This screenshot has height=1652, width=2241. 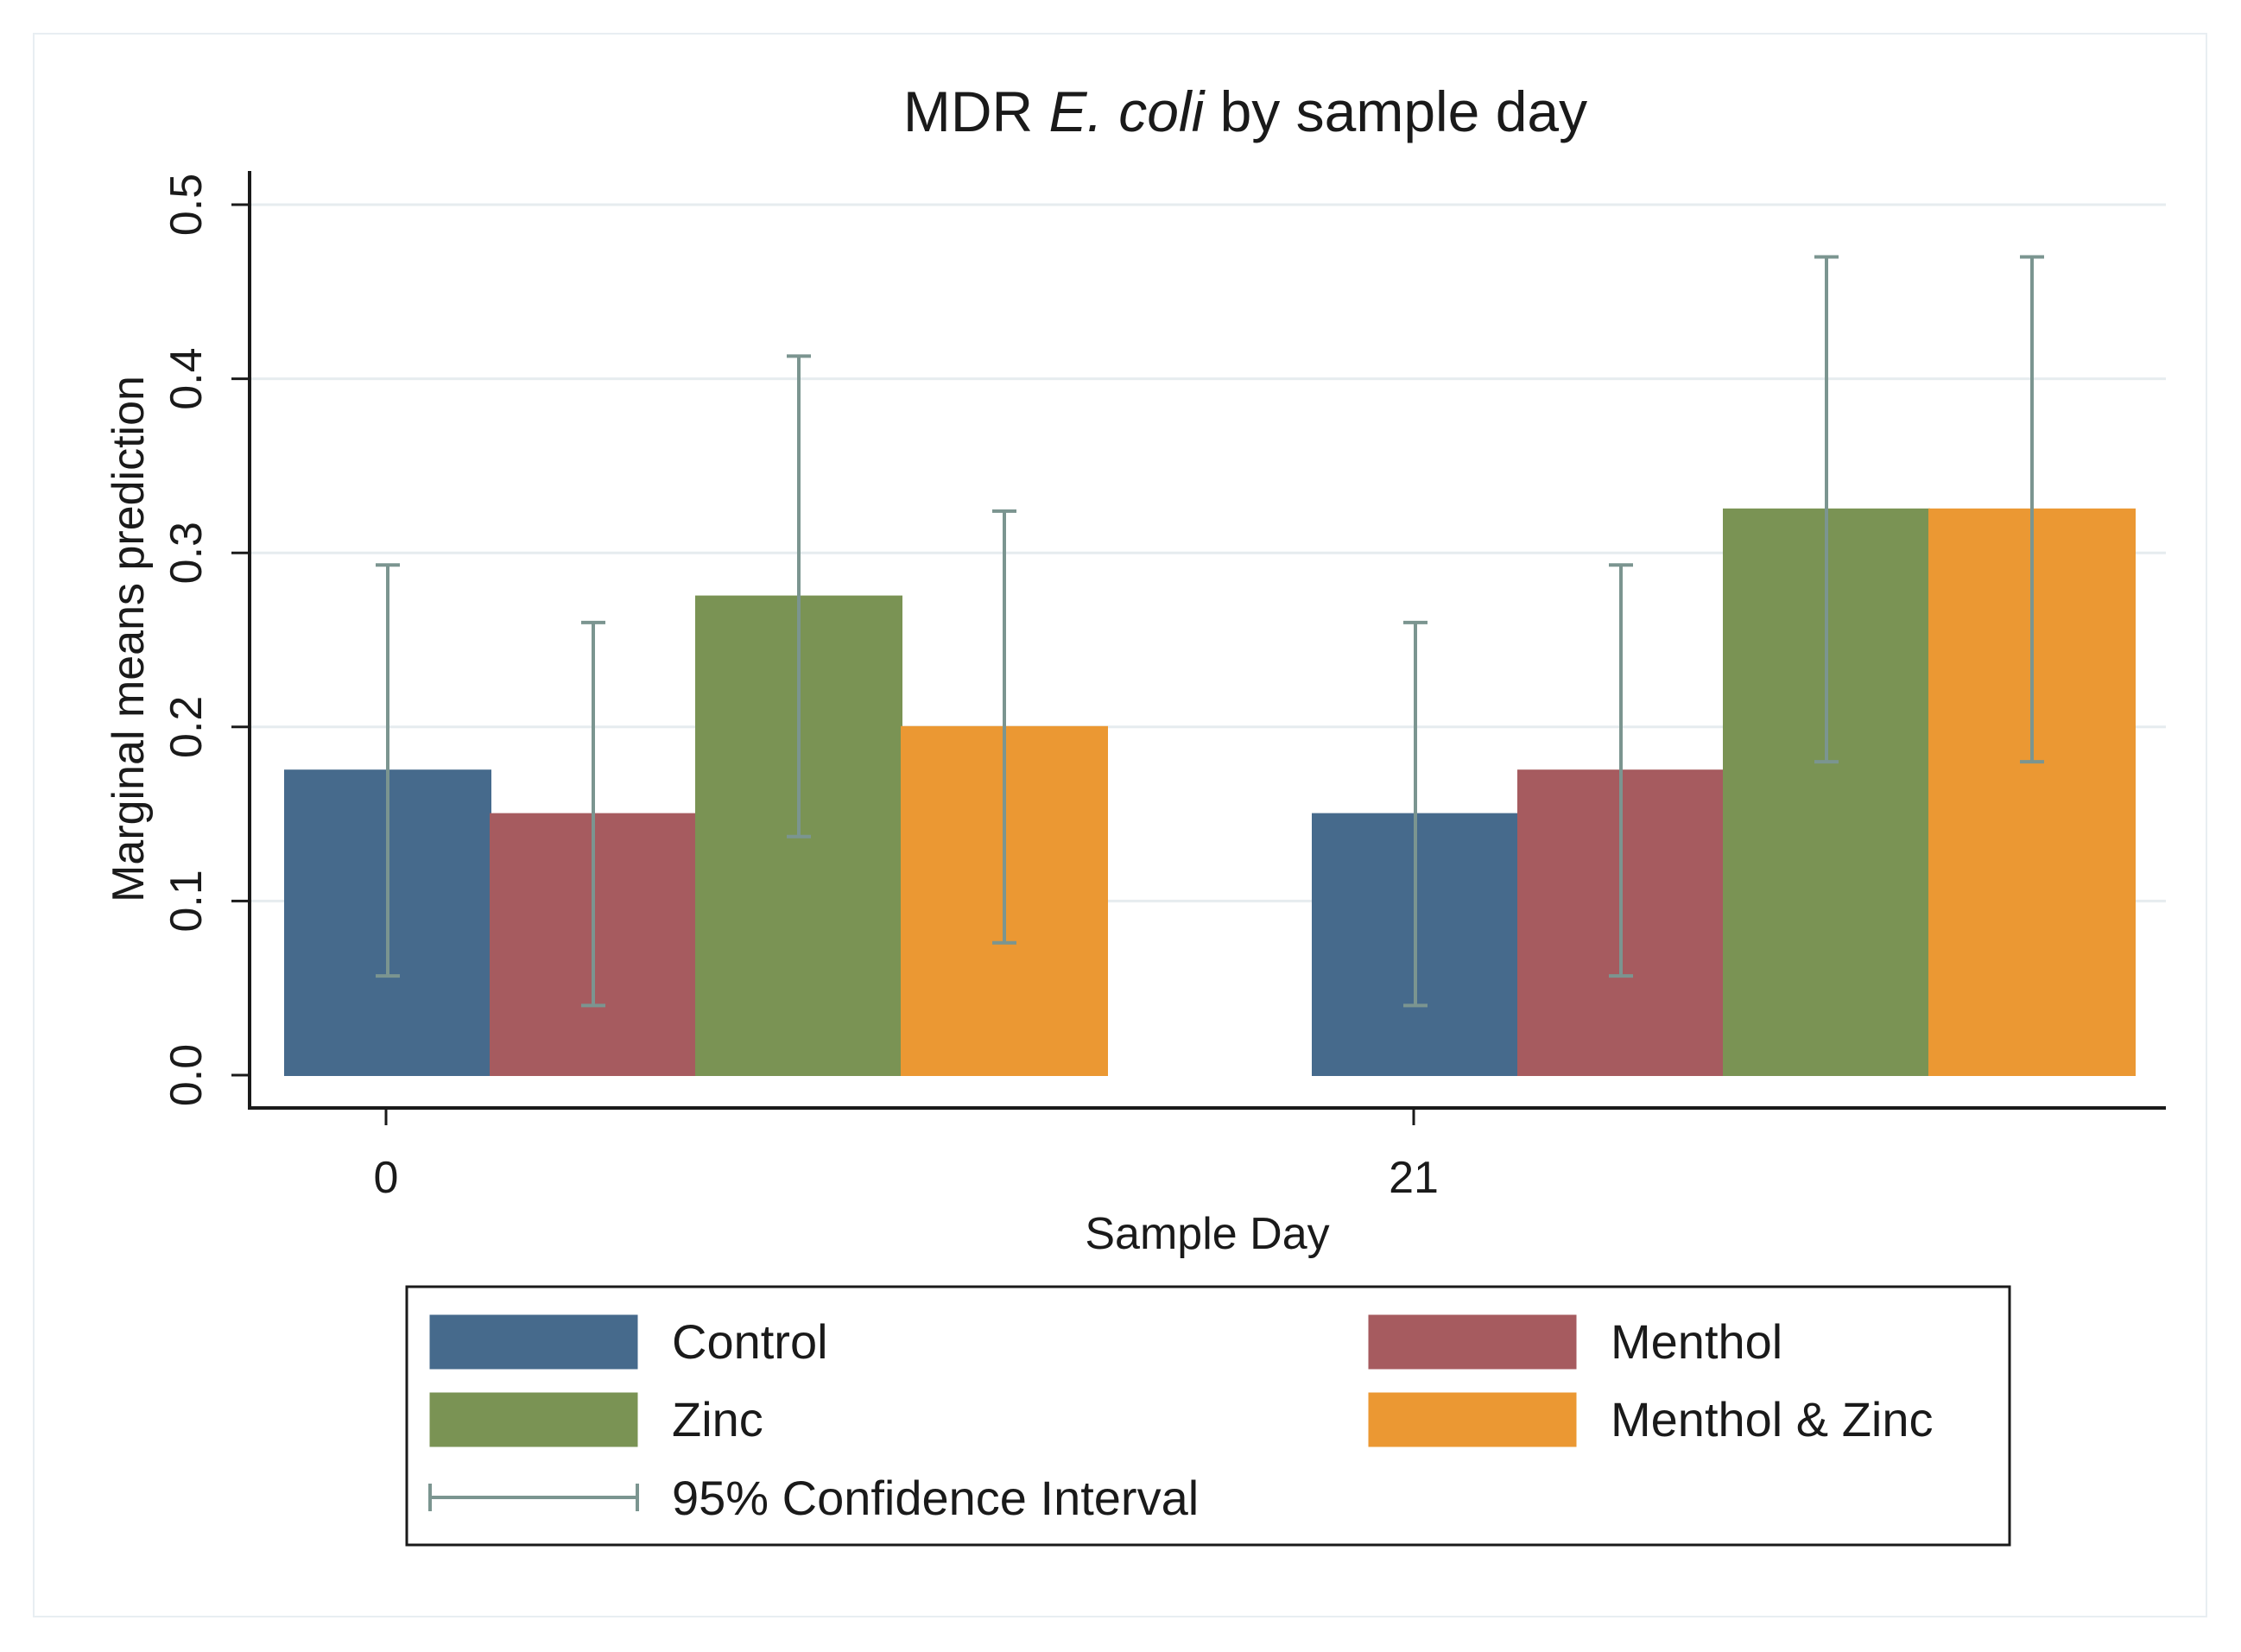 What do you see at coordinates (717, 1419) in the screenshot?
I see `legend-label-zinc: Zinc` at bounding box center [717, 1419].